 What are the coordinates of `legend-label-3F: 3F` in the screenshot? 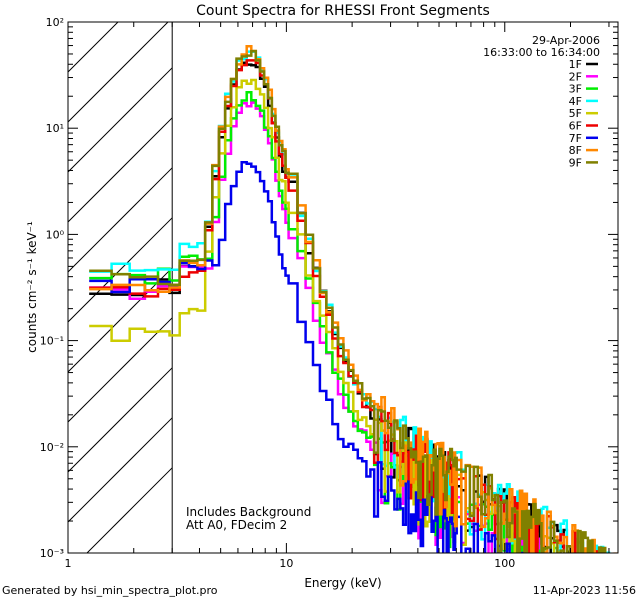 It's located at (575, 89).